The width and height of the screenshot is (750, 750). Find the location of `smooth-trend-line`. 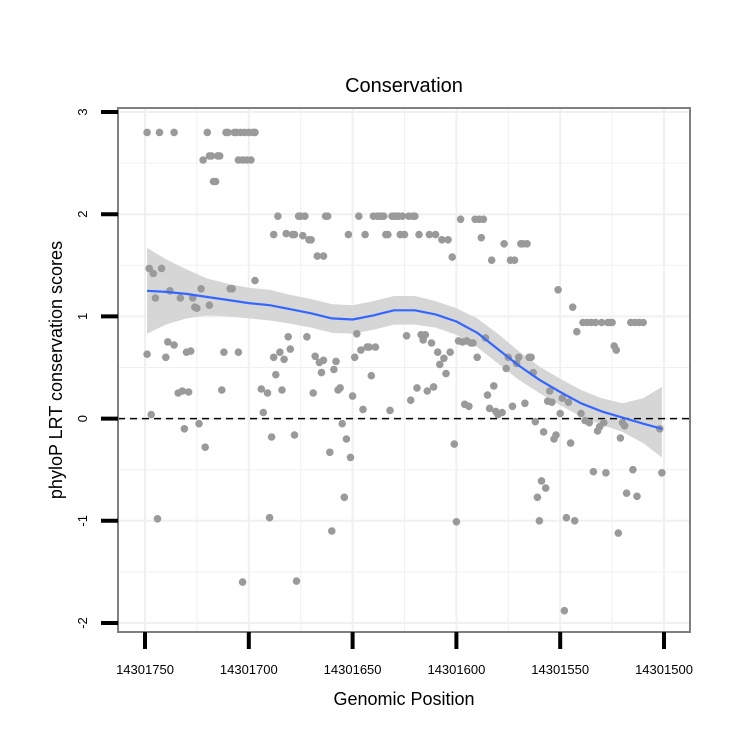

smooth-trend-line is located at coordinates (405, 359).